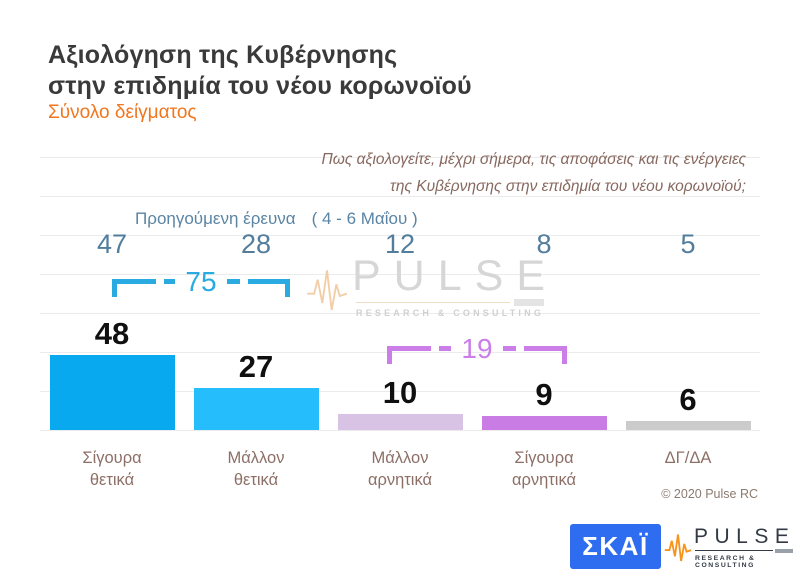 This screenshot has height=577, width=800. I want to click on pulse-logo-text: PULSE, so click(745, 536).